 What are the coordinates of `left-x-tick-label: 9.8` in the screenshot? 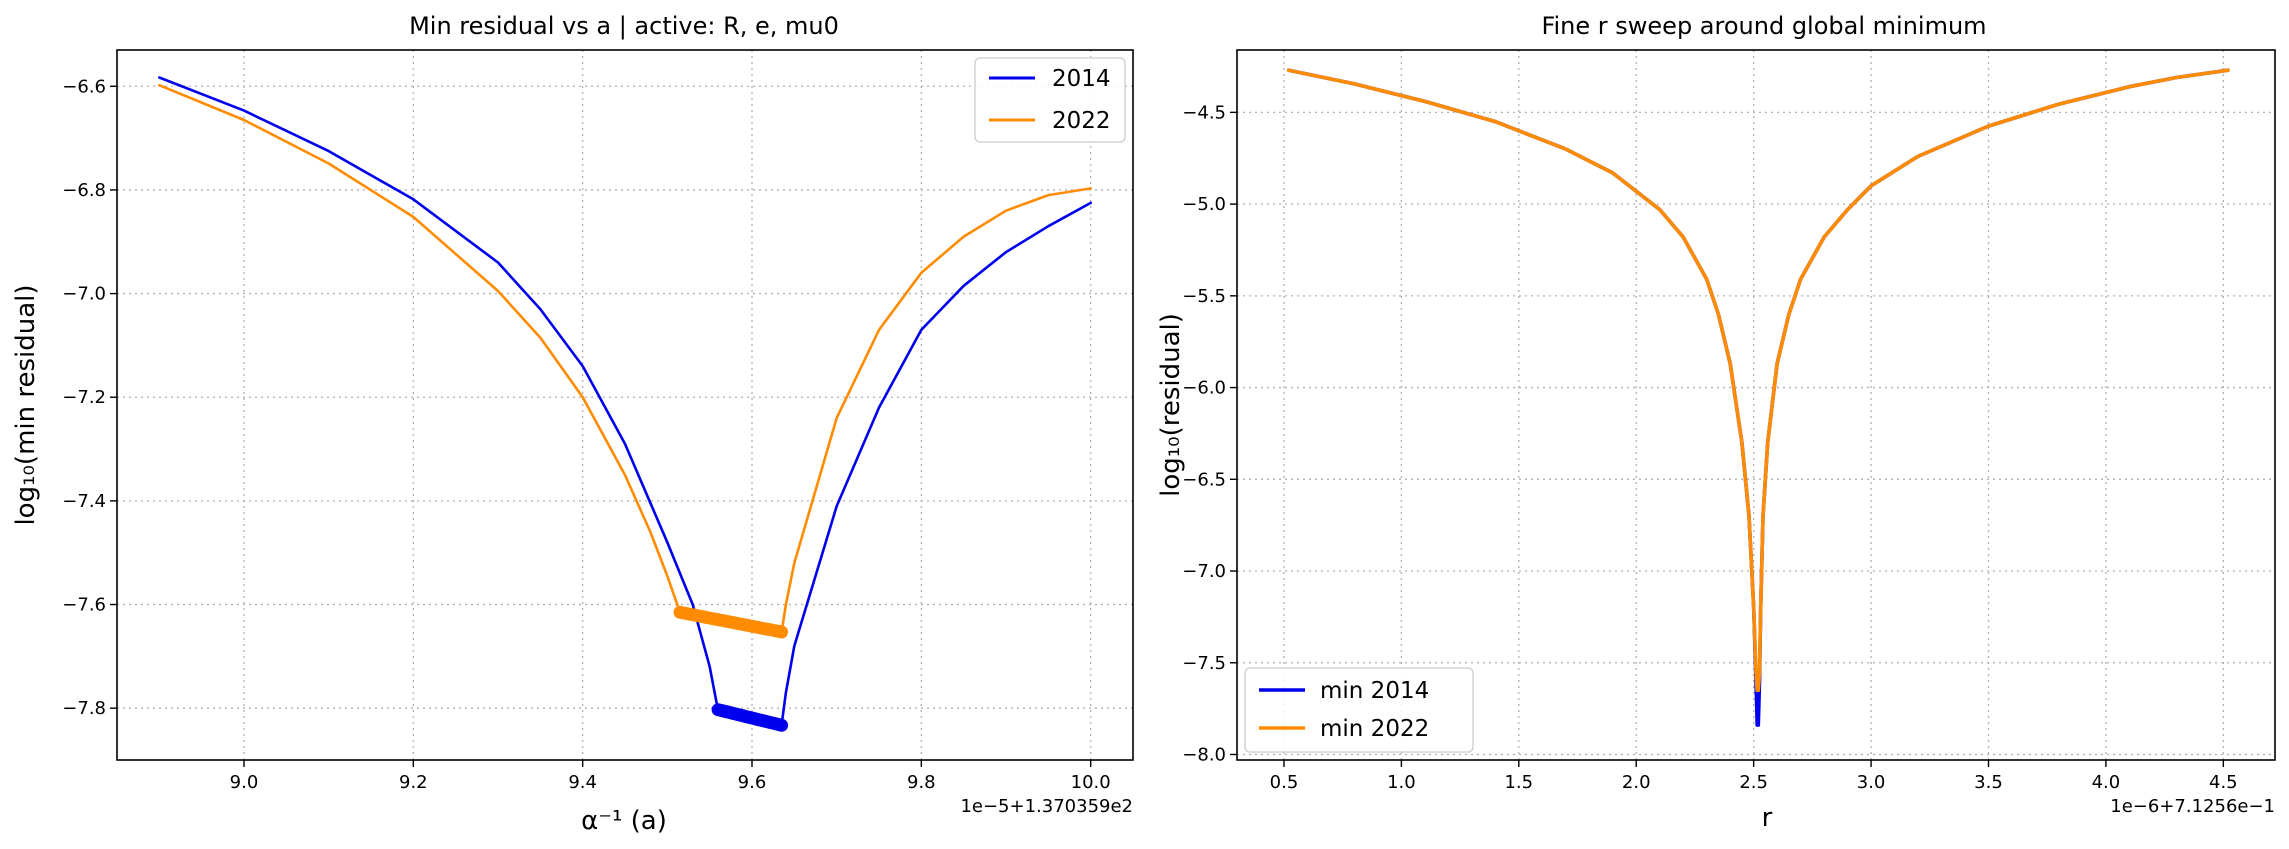 It's located at (921, 782).